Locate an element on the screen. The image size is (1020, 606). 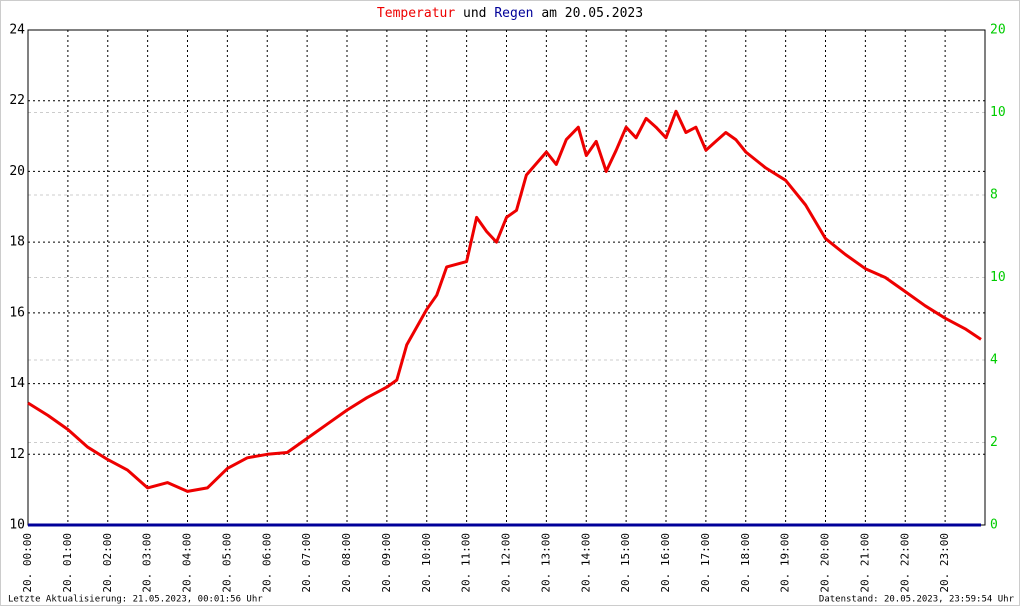
x-tick-label: 20. 11:00 is located at coordinates (466, 563).